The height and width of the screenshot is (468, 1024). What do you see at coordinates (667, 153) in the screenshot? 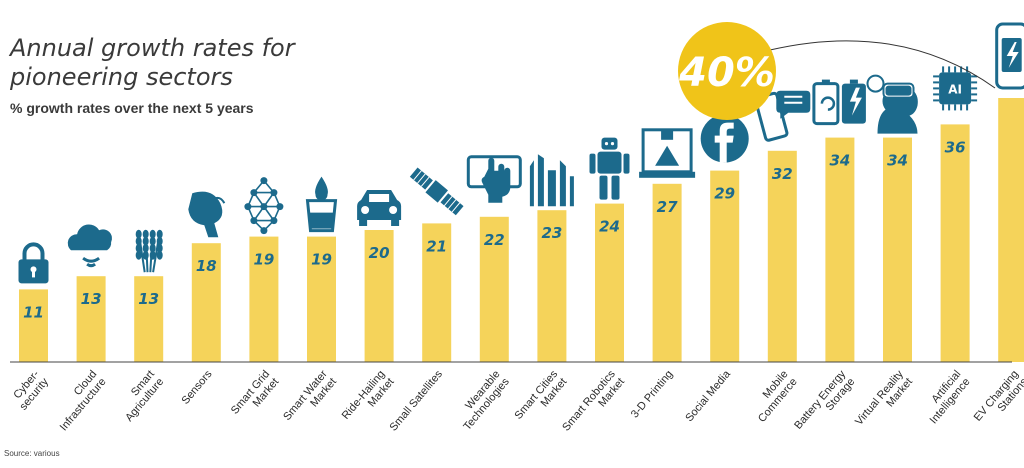
I see `3d-printer-icon` at bounding box center [667, 153].